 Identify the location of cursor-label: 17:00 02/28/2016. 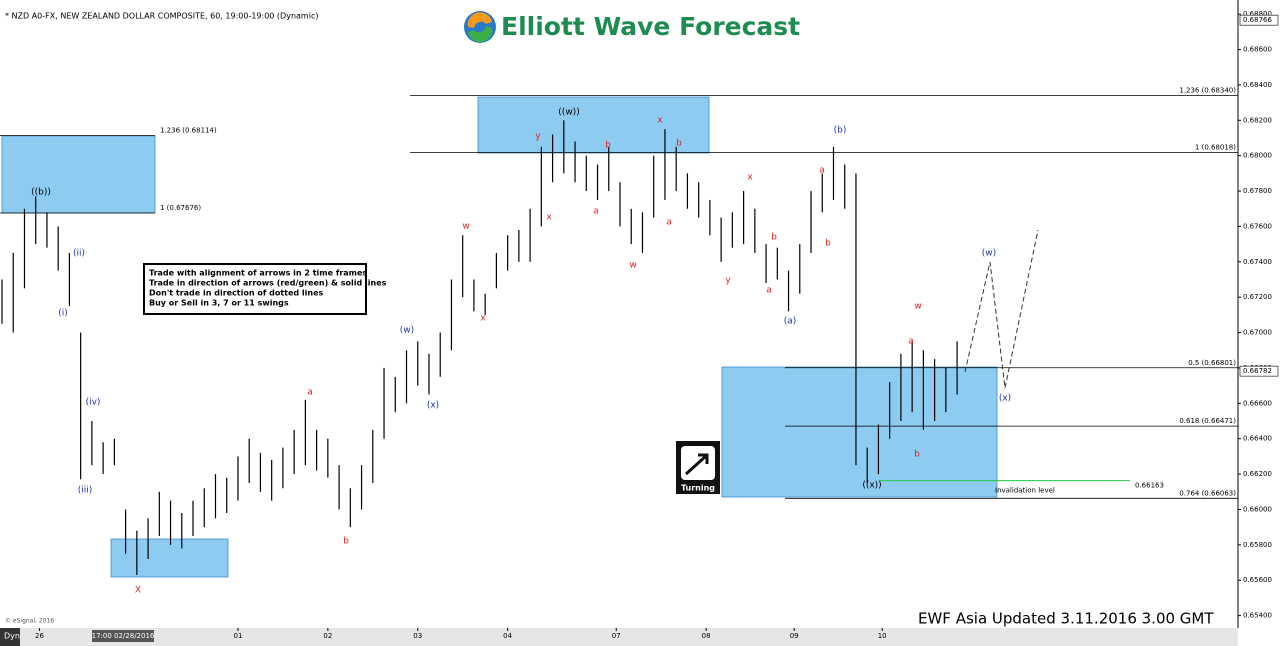
(123, 636).